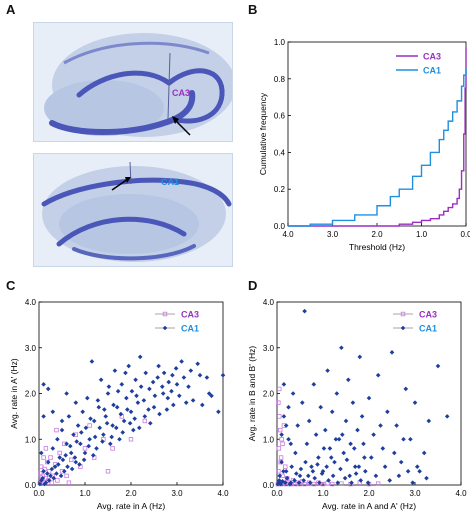 This screenshot has width=474, height=519. Describe the element at coordinates (14, 393) in the screenshot. I see `y-axis-label: Avg. rate in A' (Hz)` at that location.